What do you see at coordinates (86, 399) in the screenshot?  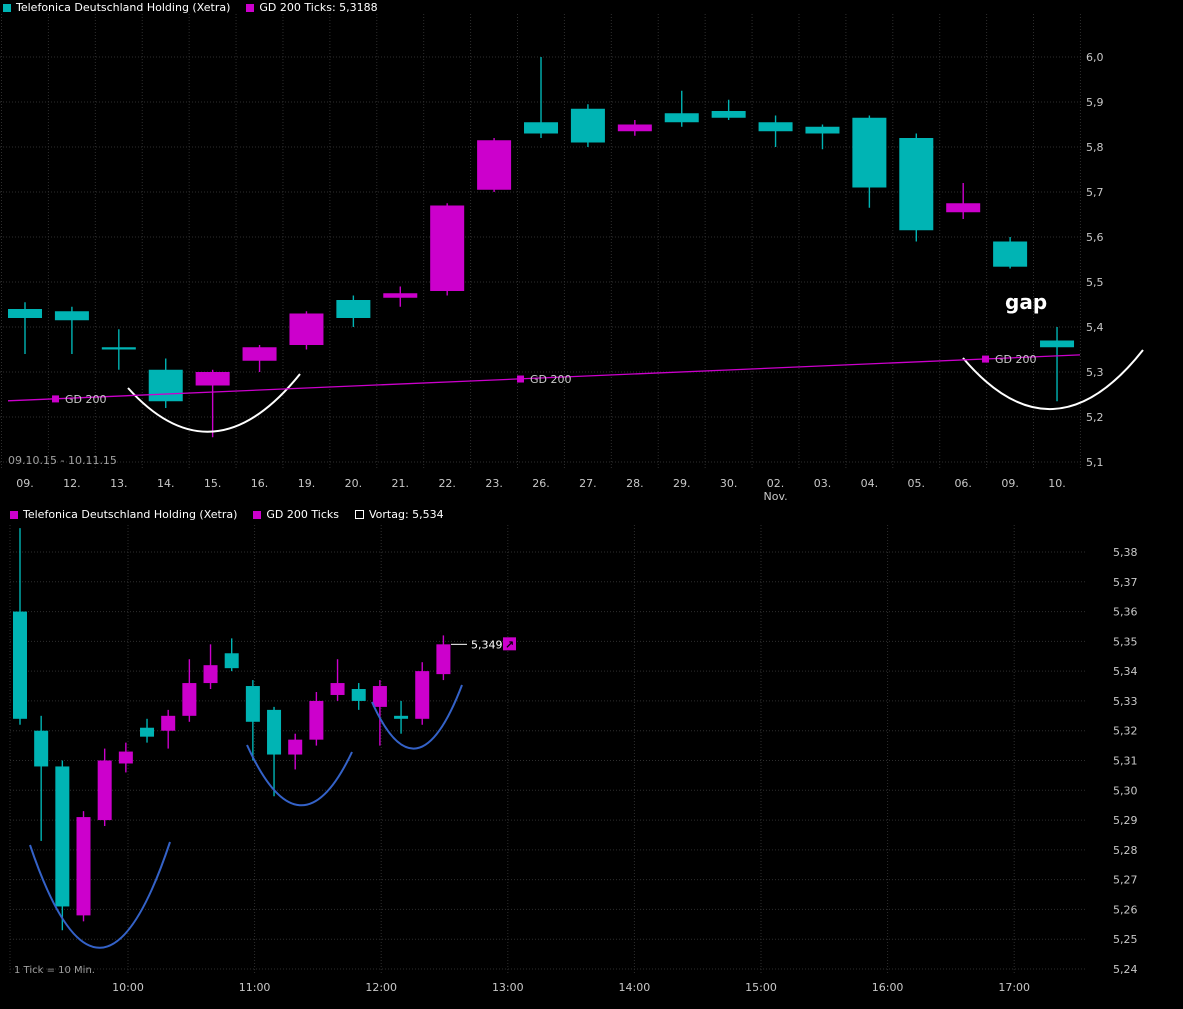 I see `gd200-marker-label: GD 200` at bounding box center [86, 399].